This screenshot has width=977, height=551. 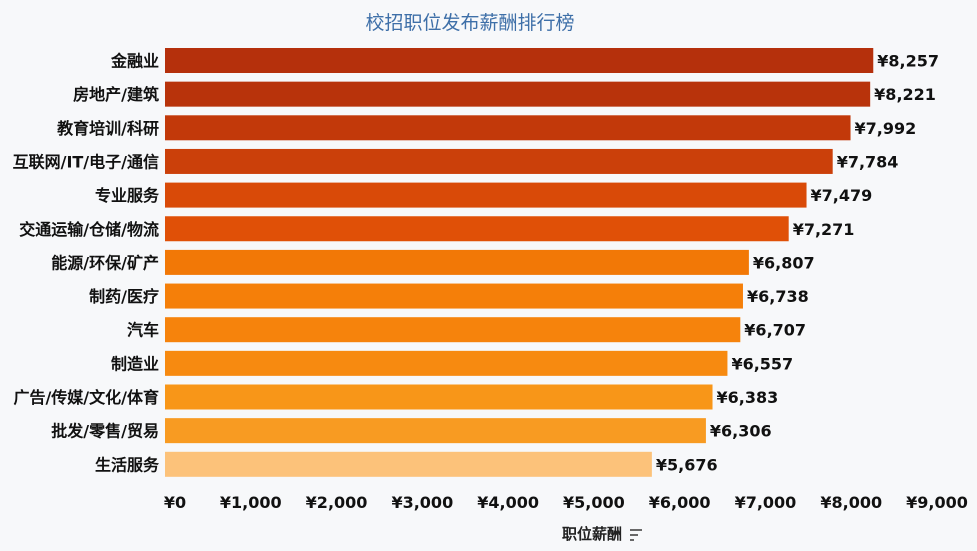 What do you see at coordinates (105, 431) in the screenshot?
I see `category-label: 批发/零售/贸易` at bounding box center [105, 431].